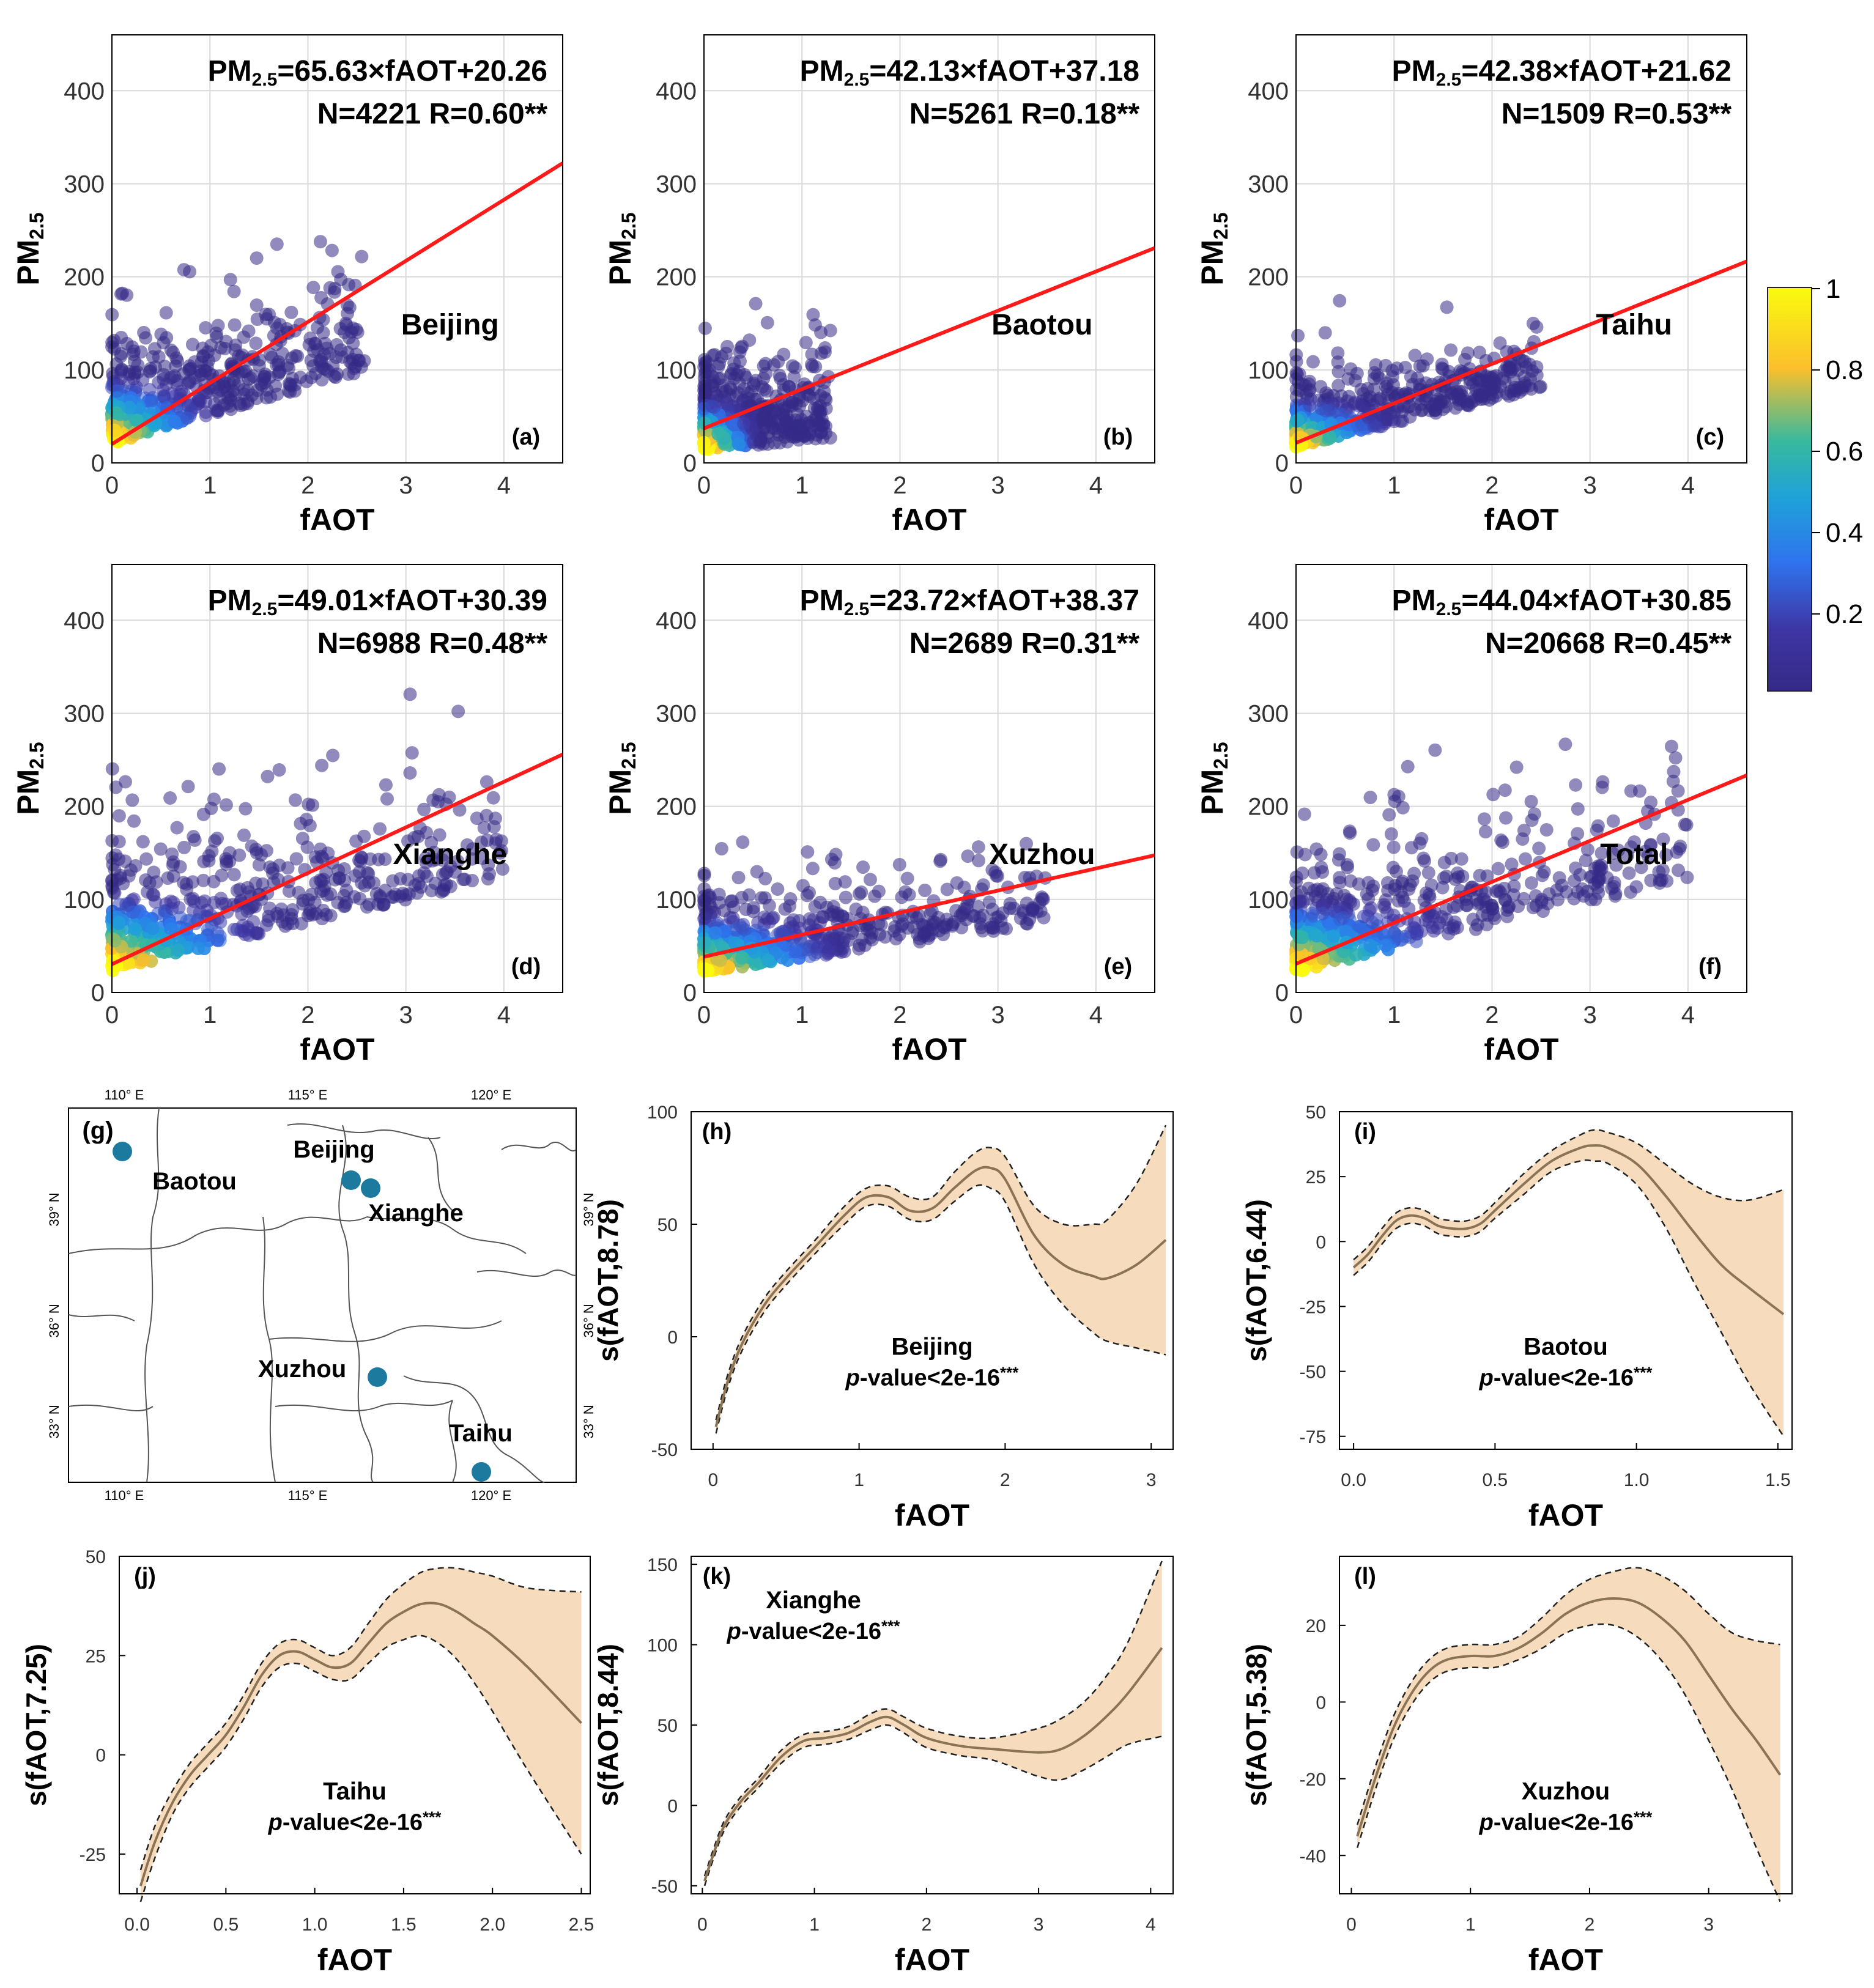 The width and height of the screenshot is (1874, 1988). What do you see at coordinates (1710, 967) in the screenshot?
I see `panel-label: (f)` at bounding box center [1710, 967].